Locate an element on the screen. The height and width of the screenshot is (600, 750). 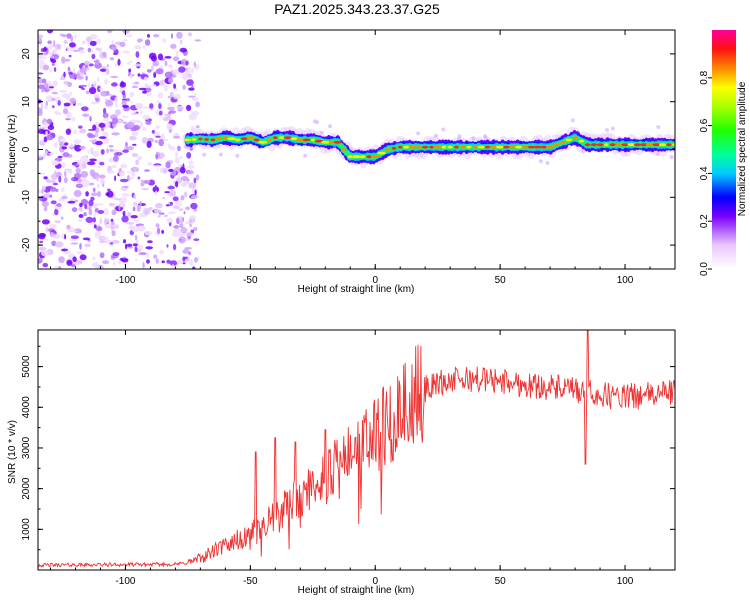
x-tick-label: -50 is located at coordinates (250, 581).